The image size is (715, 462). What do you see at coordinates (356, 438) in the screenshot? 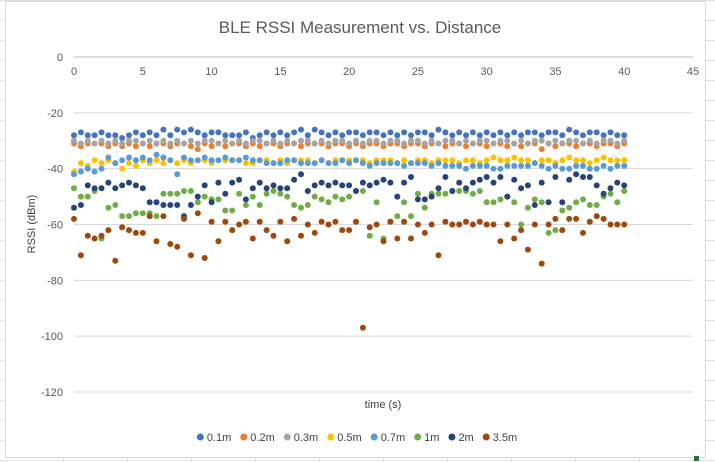
I see `legend: 0.1m 0.2m 0.3m 0.5m 0.7m 1m 2m 3.5m` at bounding box center [356, 438].